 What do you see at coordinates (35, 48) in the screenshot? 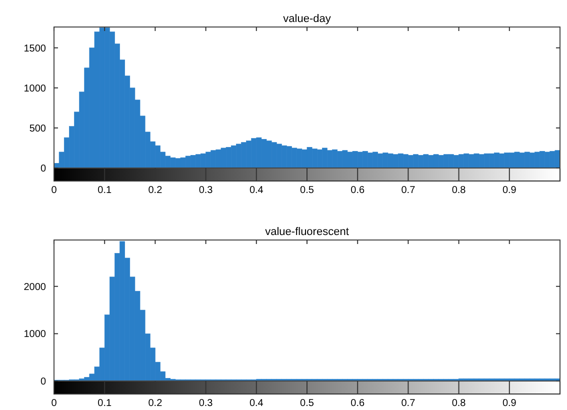
I see `y-tick-label: 1500` at bounding box center [35, 48].